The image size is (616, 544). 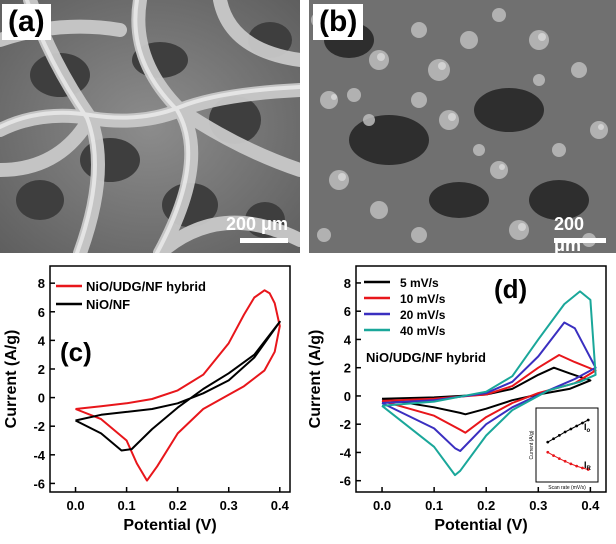 I want to click on panel-label-b: (b), so click(x=338, y=22).